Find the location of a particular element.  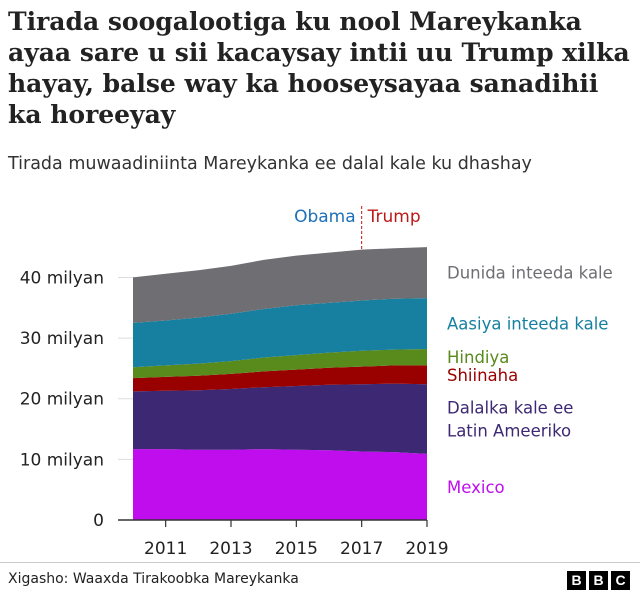

bbc-logo: B B C is located at coordinates (598, 580).